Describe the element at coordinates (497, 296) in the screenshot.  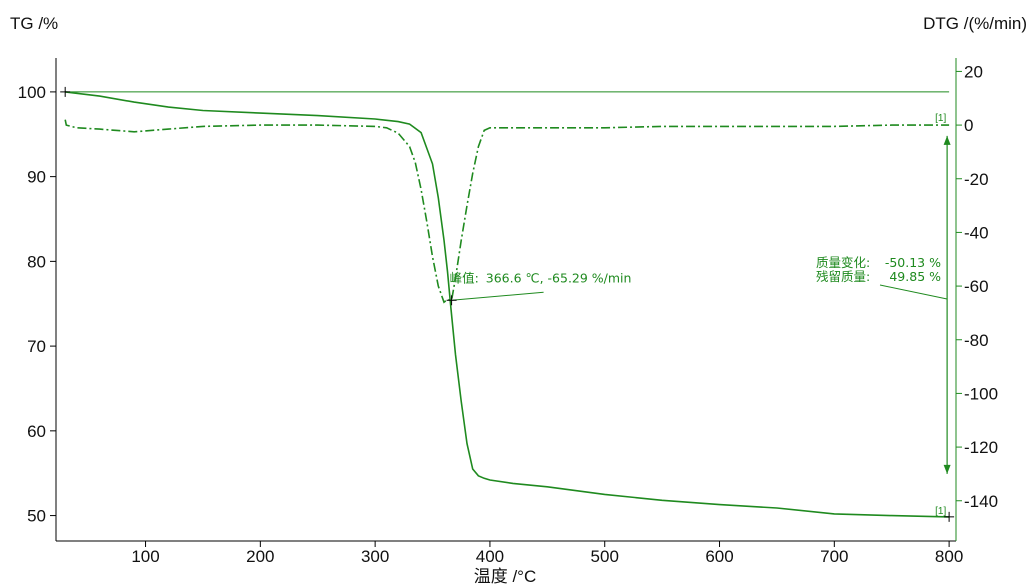
I see `peak-leader-line` at that location.